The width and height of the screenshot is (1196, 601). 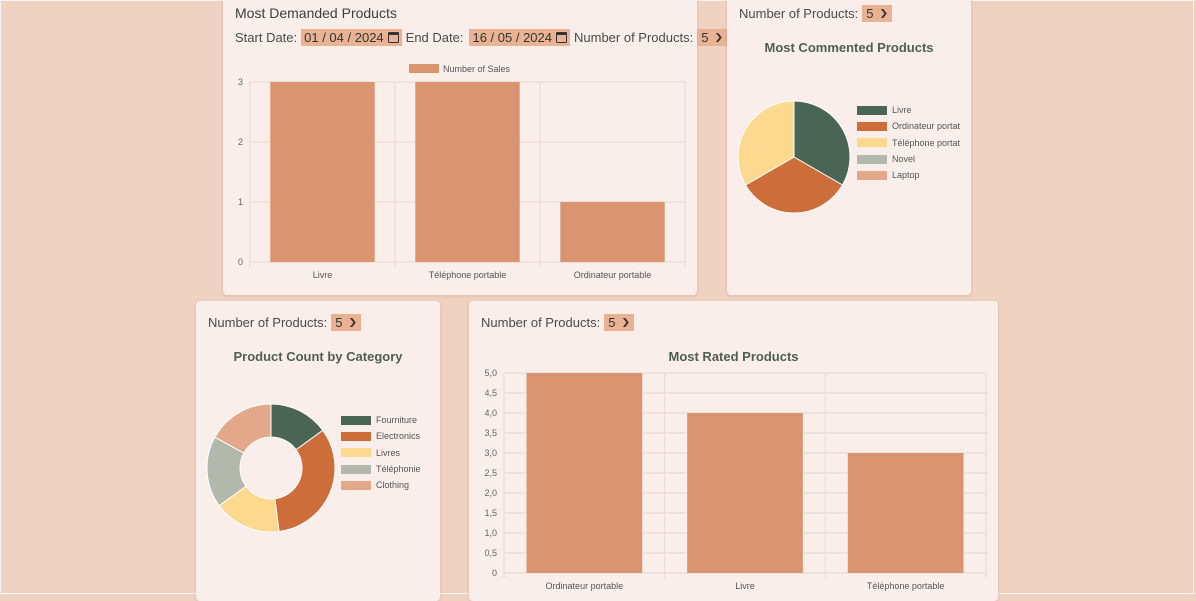 What do you see at coordinates (490, 553) in the screenshot?
I see `y-tick-label: 0,5` at bounding box center [490, 553].